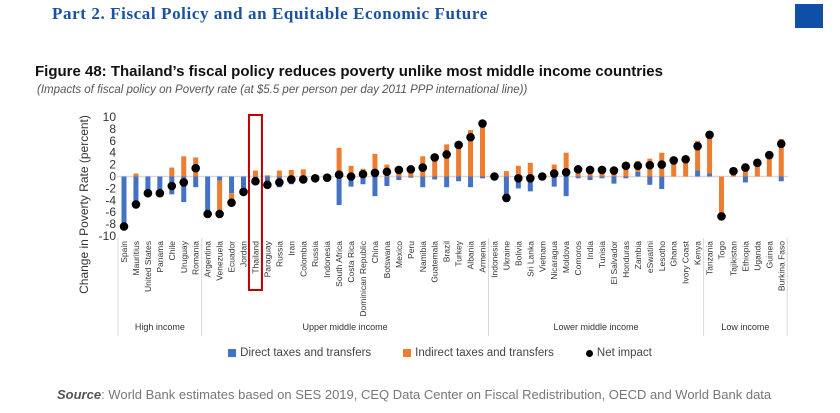  What do you see at coordinates (530, 259) in the screenshot?
I see `x-category-label: Sri Lanka` at bounding box center [530, 259].